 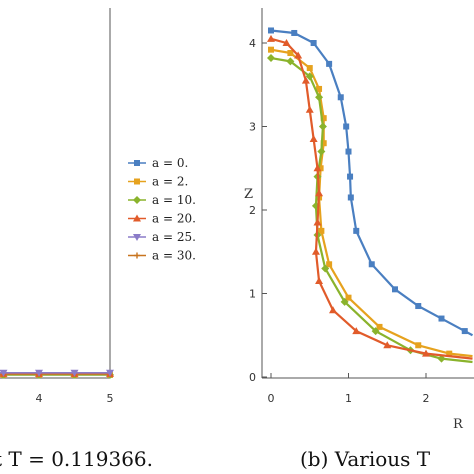 What do you see at coordinates (252, 127) in the screenshot?
I see `right-y-tick-label: 3` at bounding box center [252, 127].